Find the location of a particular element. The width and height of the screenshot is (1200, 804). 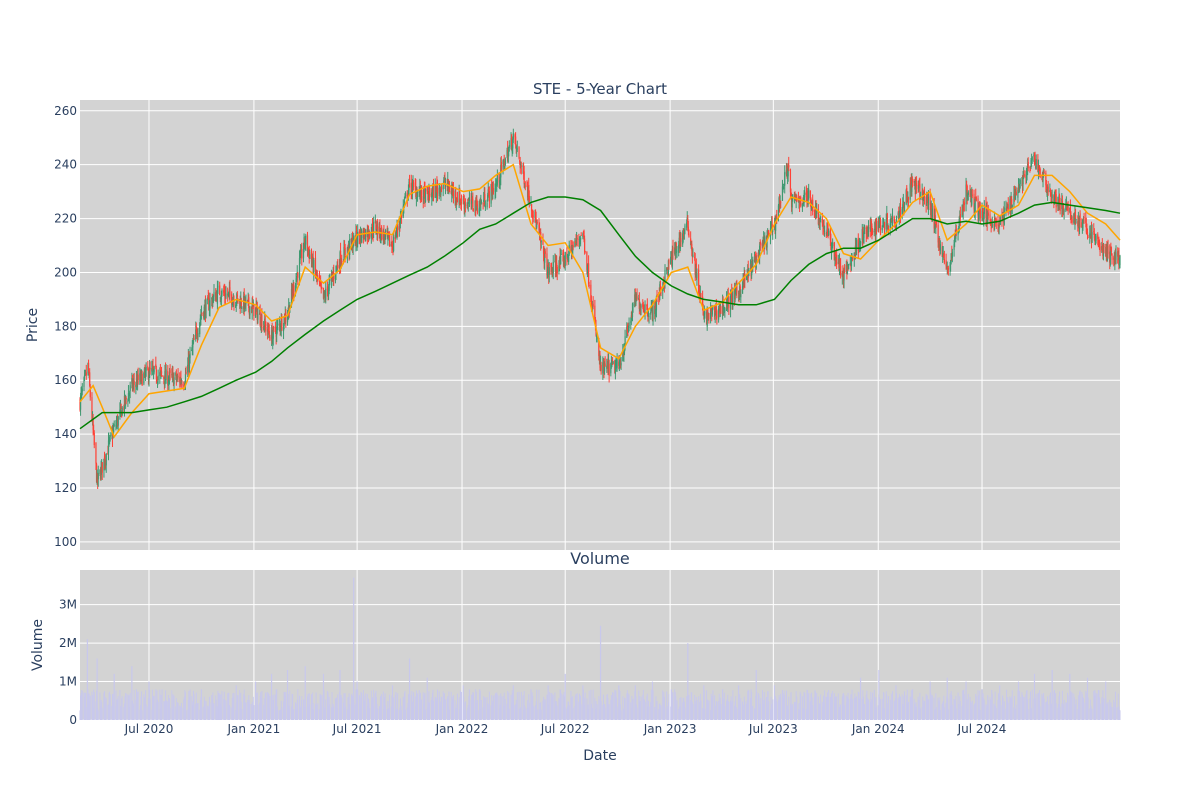

x-tick-label: Jan 2023 is located at coordinates (670, 729).